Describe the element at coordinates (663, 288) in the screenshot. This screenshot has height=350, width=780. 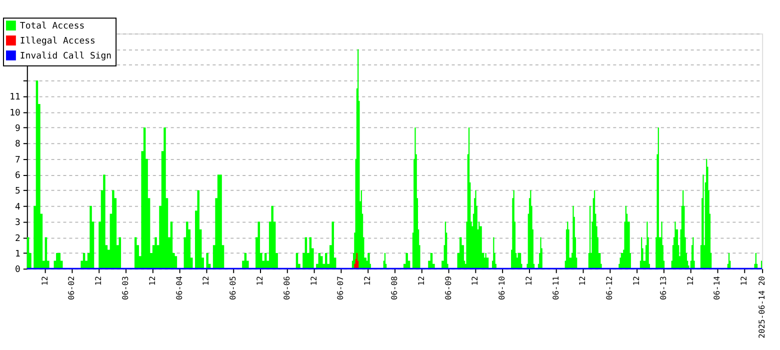
I see `x-tick-label: 06-13` at that location.